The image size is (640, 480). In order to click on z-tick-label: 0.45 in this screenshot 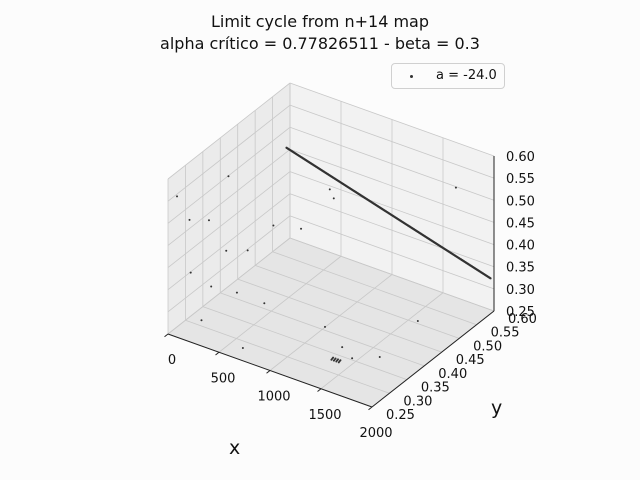, I will do `click(520, 223)`.